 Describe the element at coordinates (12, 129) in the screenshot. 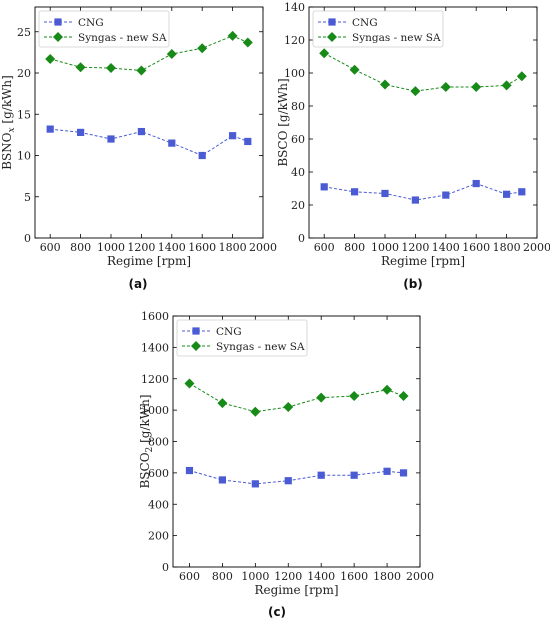

I see `y-axis-label-subscript: x` at that location.